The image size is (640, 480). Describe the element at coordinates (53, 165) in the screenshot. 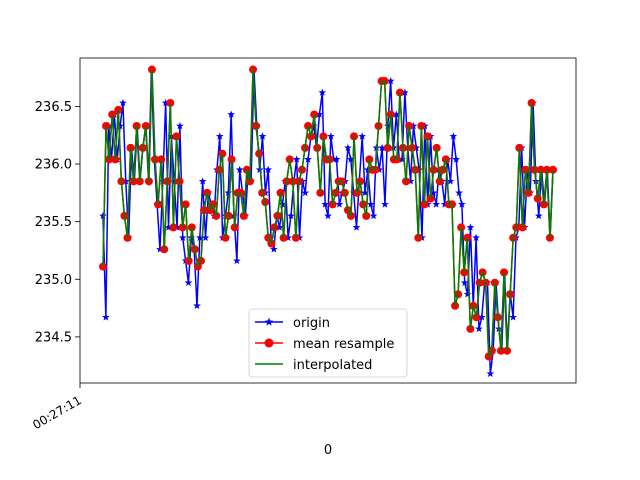

I see `y-tick-label: 236.0` at that location.